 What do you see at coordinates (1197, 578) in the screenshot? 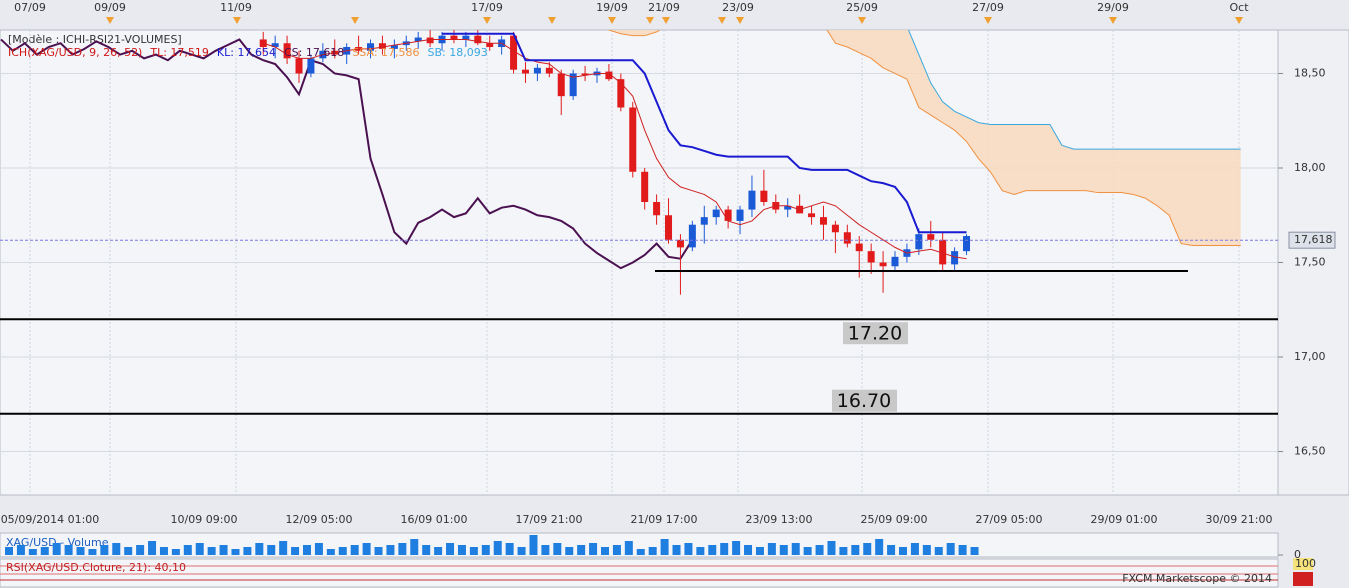
I see `footer: FXCM Marketscope © 2014` at bounding box center [1197, 578].